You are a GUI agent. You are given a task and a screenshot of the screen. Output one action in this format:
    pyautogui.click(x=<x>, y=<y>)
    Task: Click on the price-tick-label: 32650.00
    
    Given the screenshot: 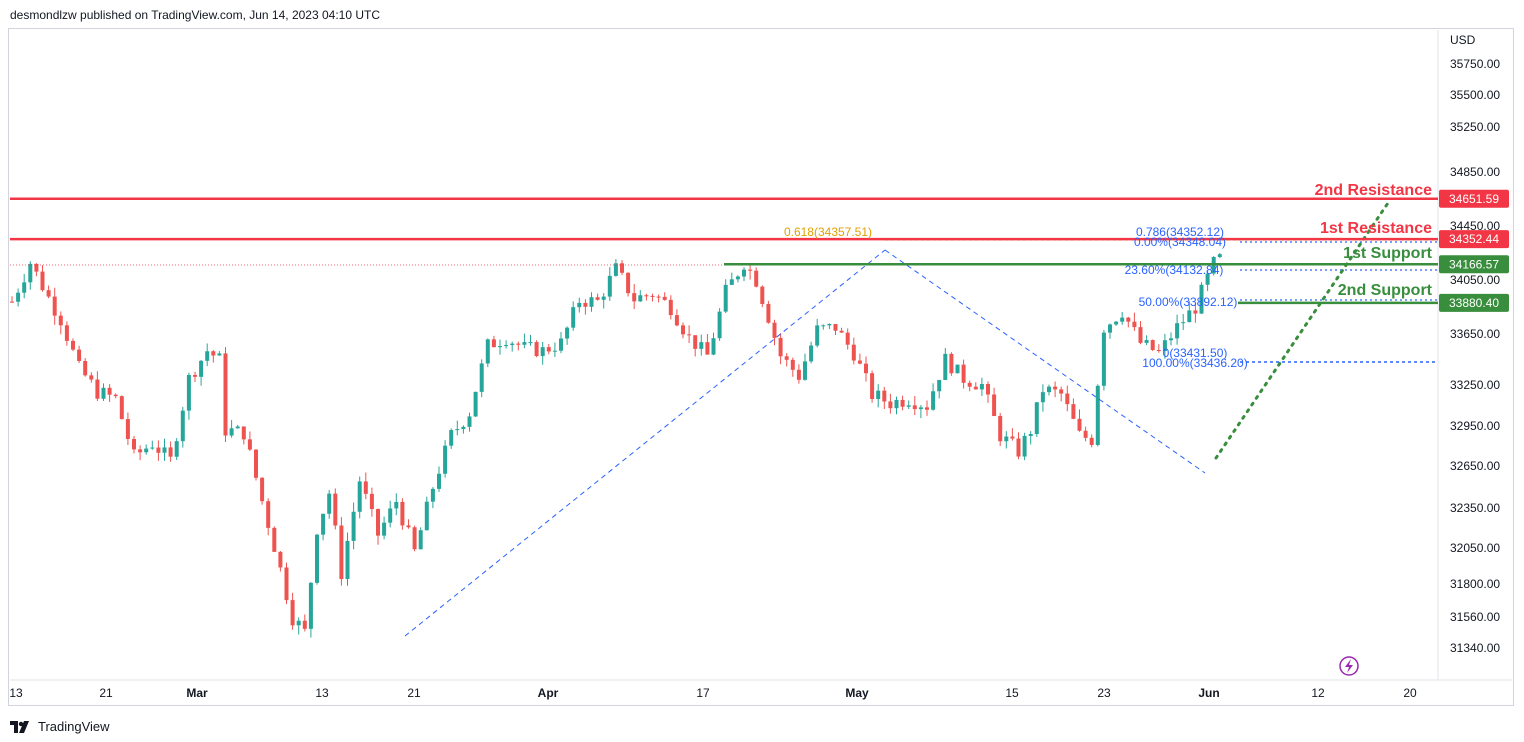 What is the action you would take?
    pyautogui.click(x=1475, y=466)
    